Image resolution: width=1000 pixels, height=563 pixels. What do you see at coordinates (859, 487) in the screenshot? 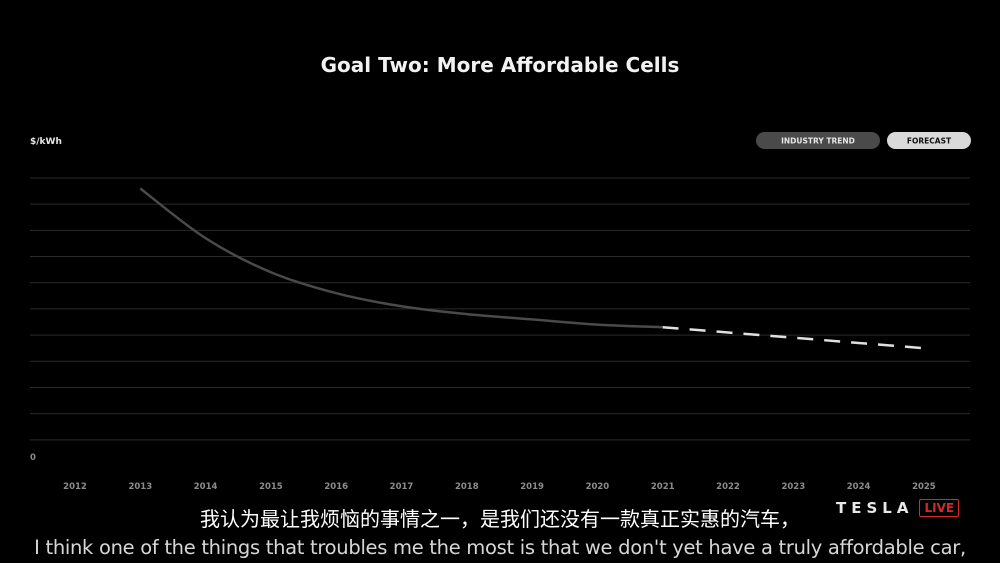
I see `x-tick-label: 2024` at bounding box center [859, 487].